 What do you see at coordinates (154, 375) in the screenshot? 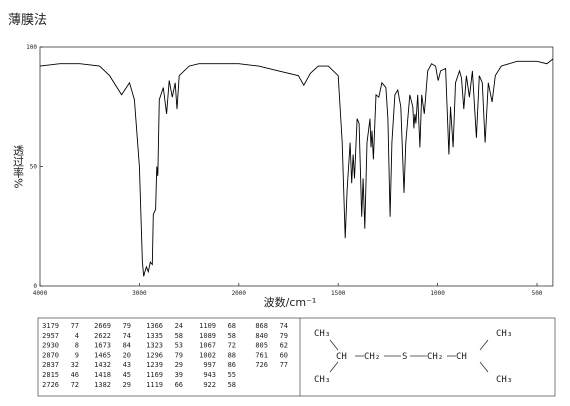
I see `peak-wavenumber: 1169` at bounding box center [154, 375].